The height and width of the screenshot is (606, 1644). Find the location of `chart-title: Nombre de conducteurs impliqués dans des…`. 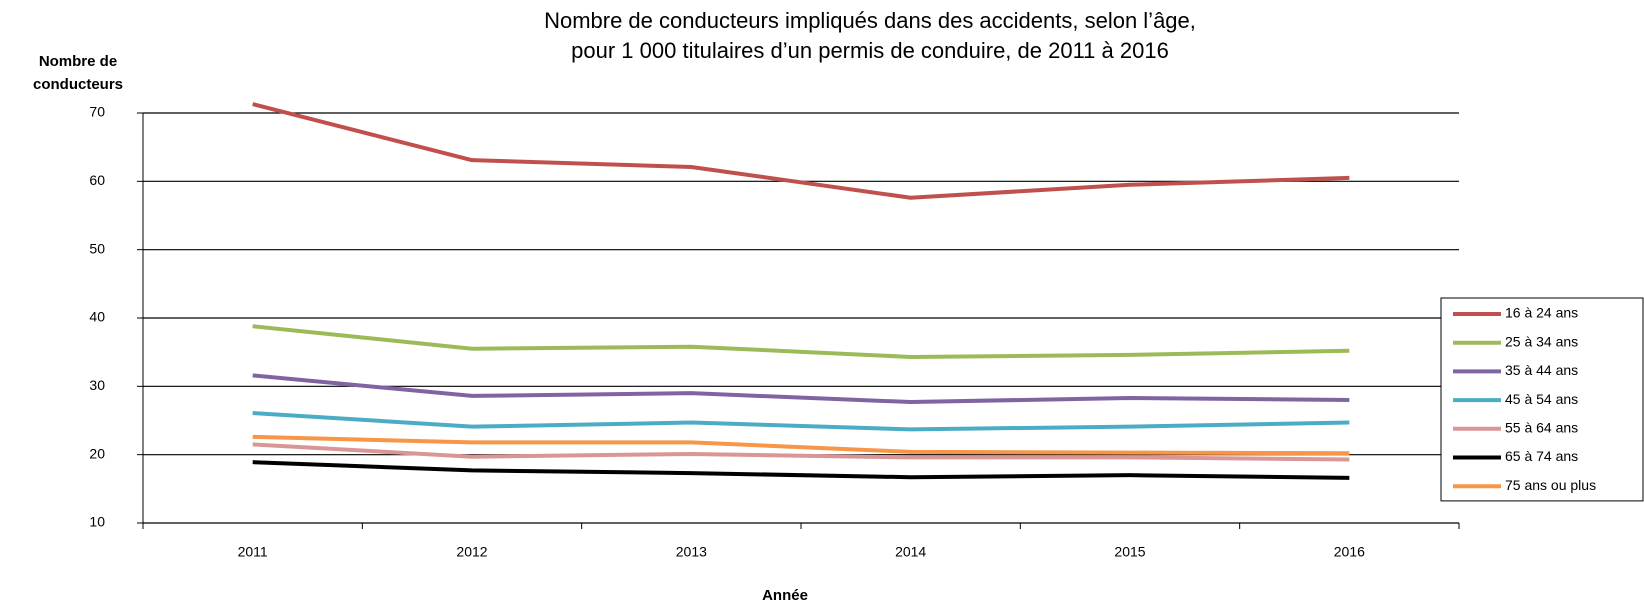

chart-title: Nombre de conducteurs impliqués dans des… is located at coordinates (870, 20).